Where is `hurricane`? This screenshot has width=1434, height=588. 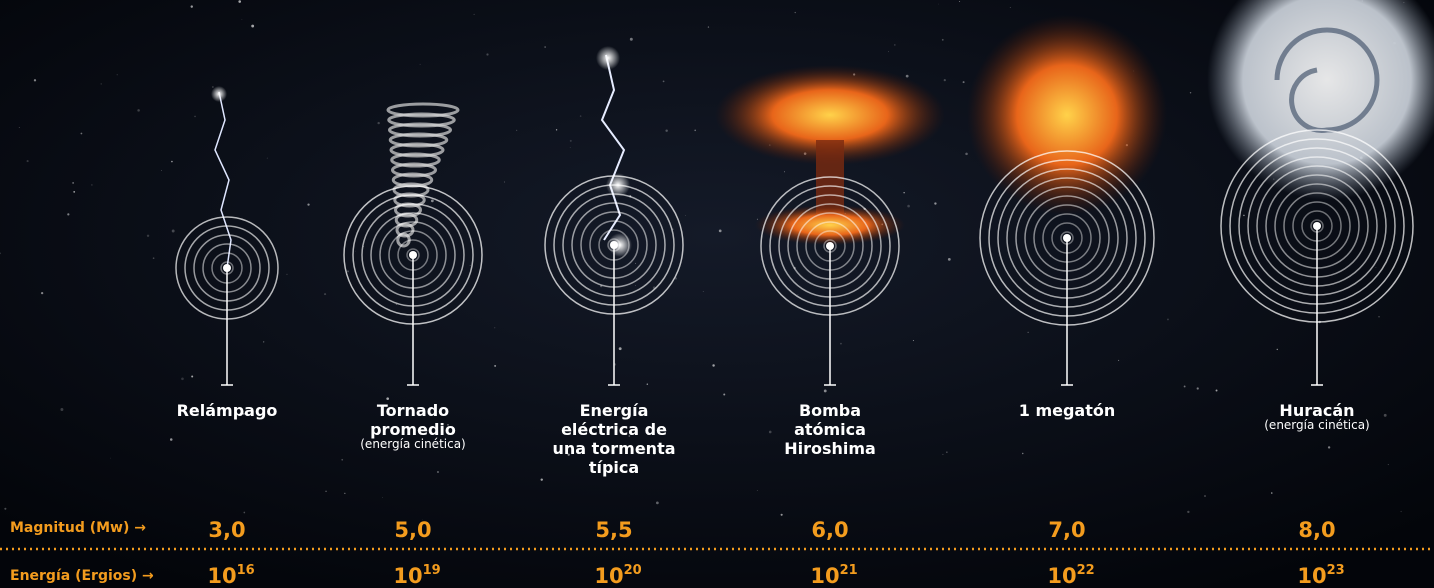
hurricane is located at coordinates (1320, 100).